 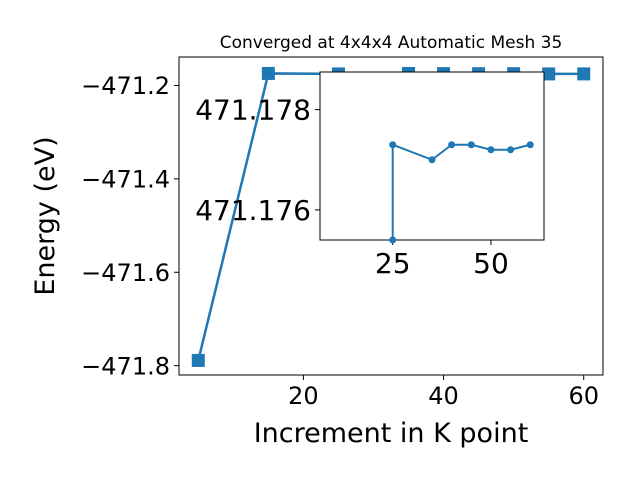 What do you see at coordinates (391, 43) in the screenshot?
I see `chart-title: Converged at 4x4x4 Automatic Mesh 35` at bounding box center [391, 43].